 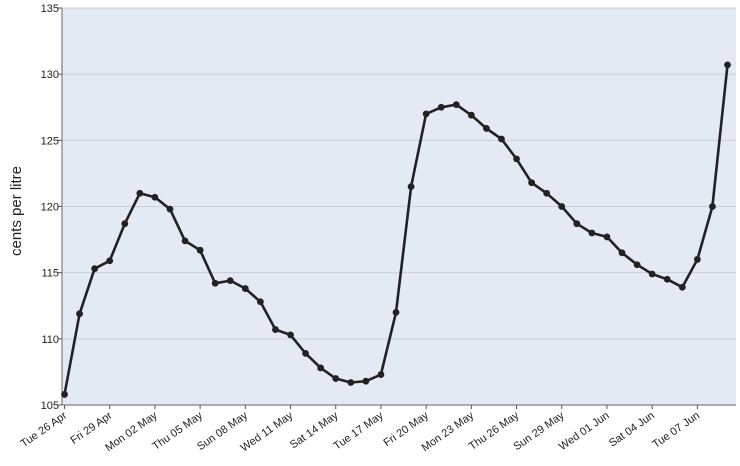 I want to click on y-tick-label-105: 105, so click(x=50, y=406).